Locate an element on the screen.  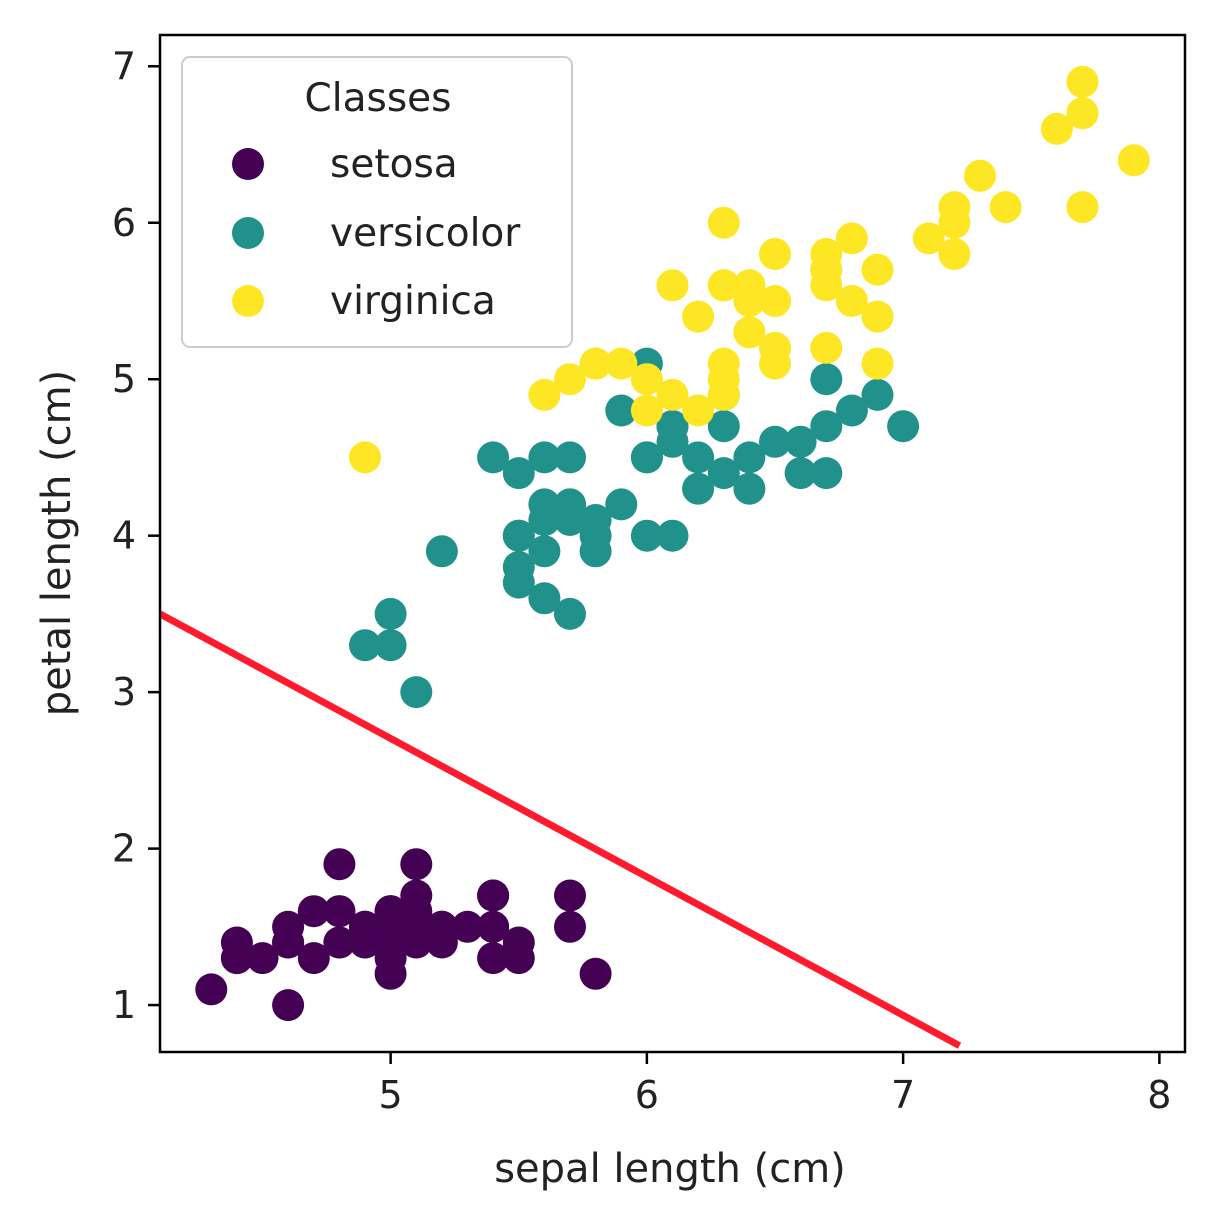
legend-box is located at coordinates (377, 202).